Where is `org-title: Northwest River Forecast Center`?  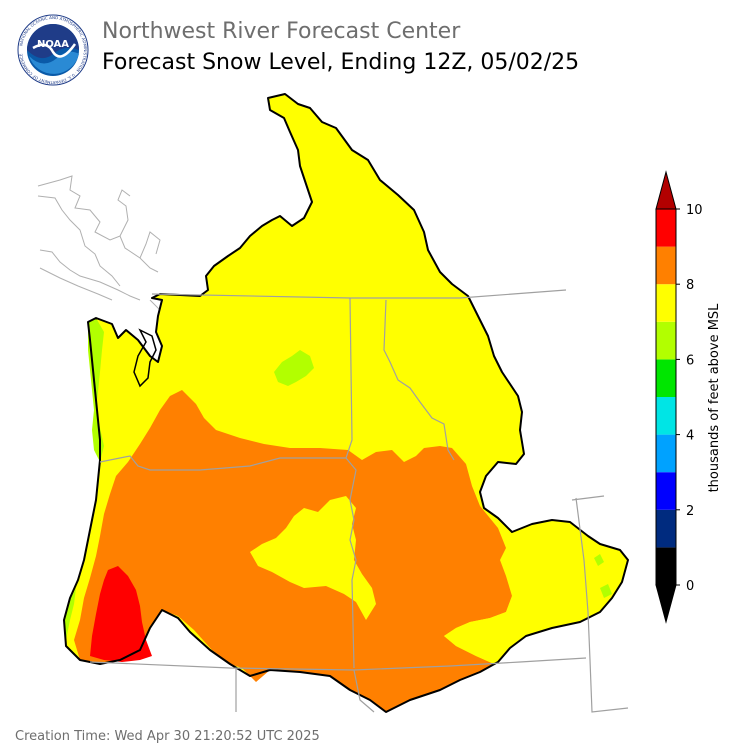
org-title: Northwest River Forecast Center is located at coordinates (281, 31).